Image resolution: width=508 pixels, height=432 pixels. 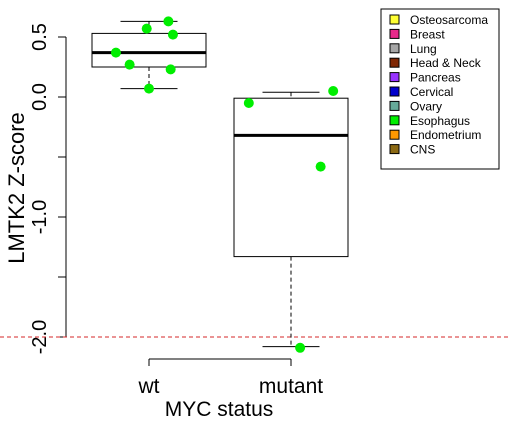 What do you see at coordinates (40, 337) in the screenshot?
I see `y-tick-label: -2.0` at bounding box center [40, 337].